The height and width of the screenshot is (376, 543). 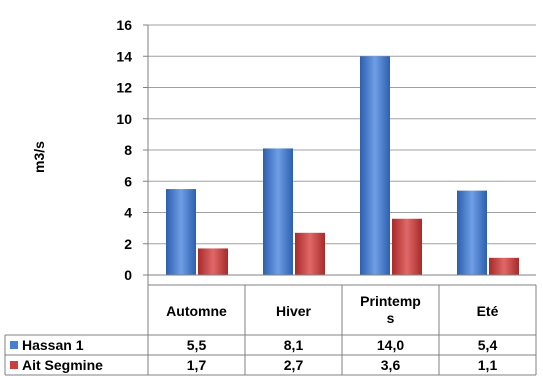 I want to click on y-axis-label: m3/s, so click(x=39, y=157).